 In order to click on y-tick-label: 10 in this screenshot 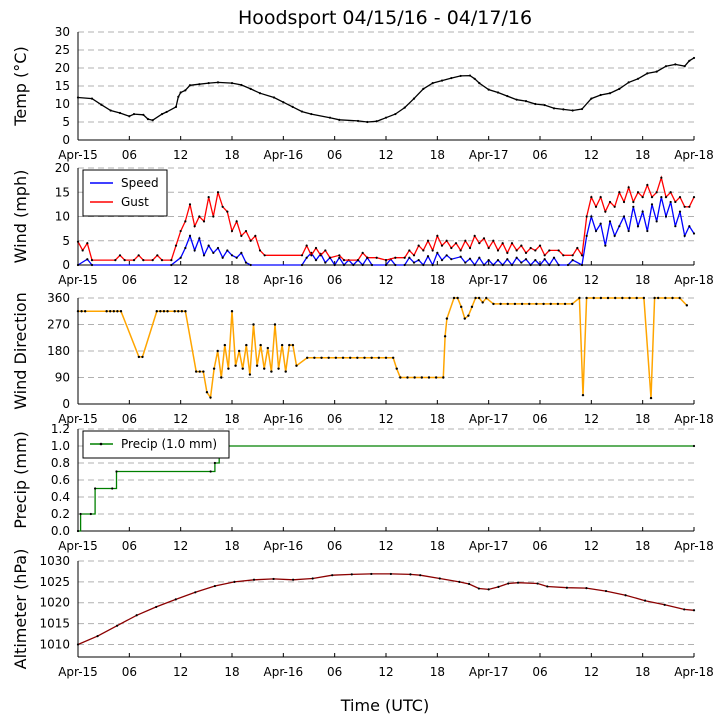, I will do `click(62, 217)`.